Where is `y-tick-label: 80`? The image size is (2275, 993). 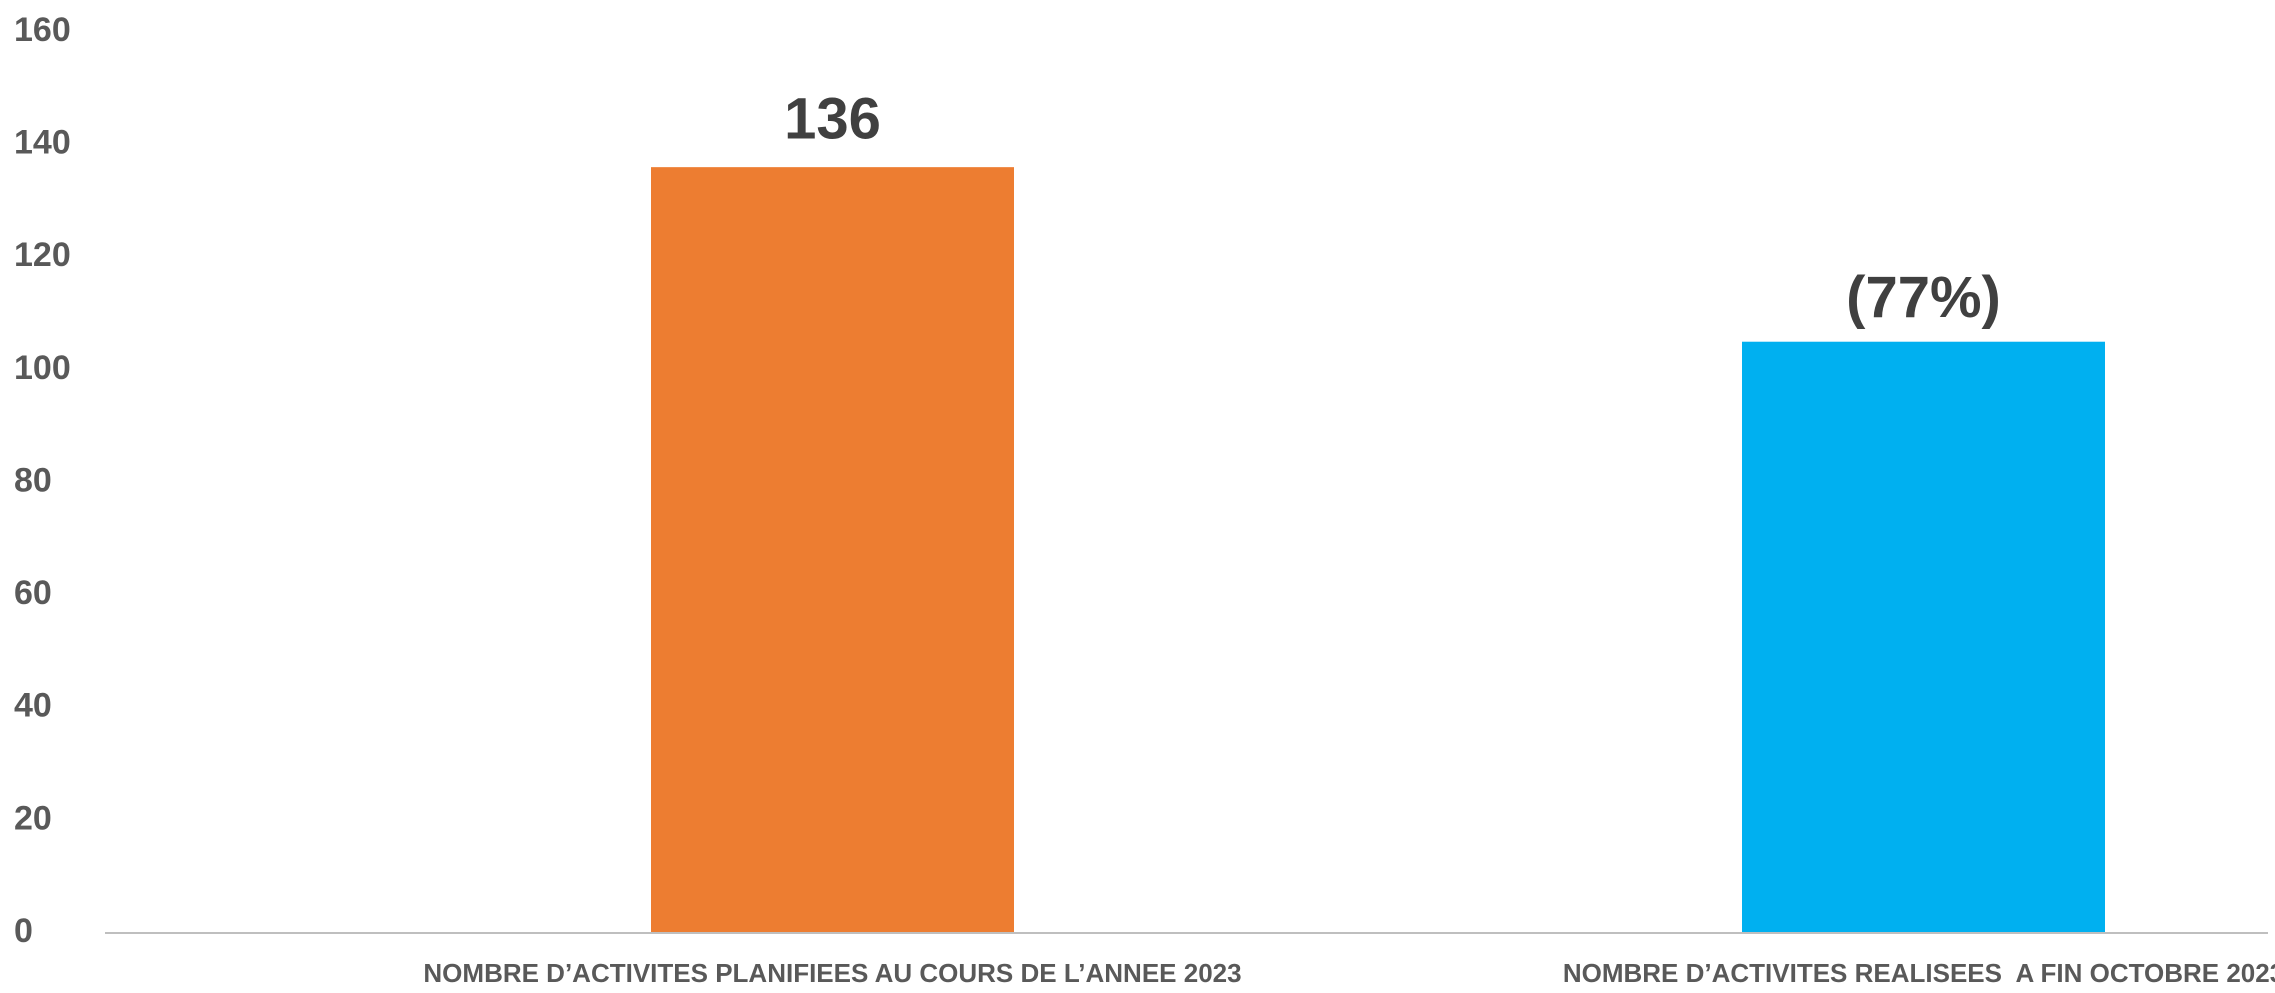
y-tick-label: 80 is located at coordinates (33, 480).